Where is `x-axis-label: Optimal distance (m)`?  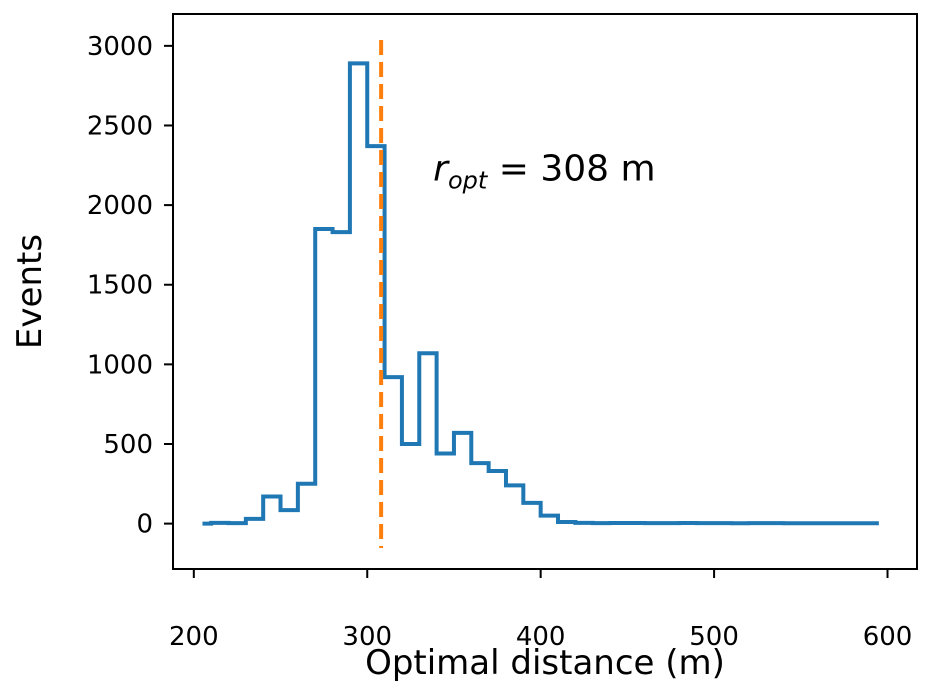
x-axis-label: Optimal distance (m) is located at coordinates (545, 663).